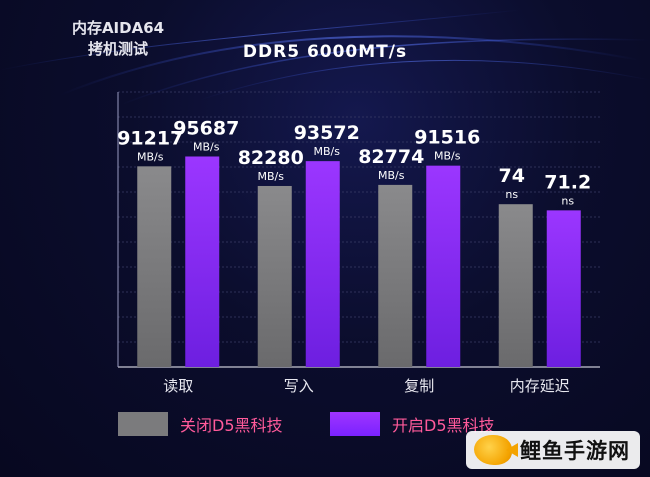  Describe the element at coordinates (327, 133) in the screenshot. I see `data-label-value: 93572` at that location.